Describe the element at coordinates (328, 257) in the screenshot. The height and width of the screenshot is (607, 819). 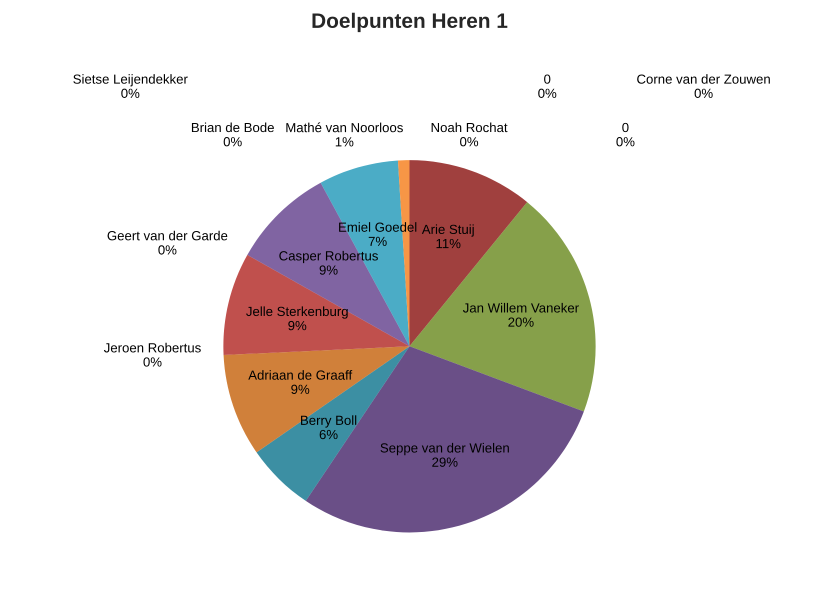
I see `slice-label: Casper Robertus` at that location.